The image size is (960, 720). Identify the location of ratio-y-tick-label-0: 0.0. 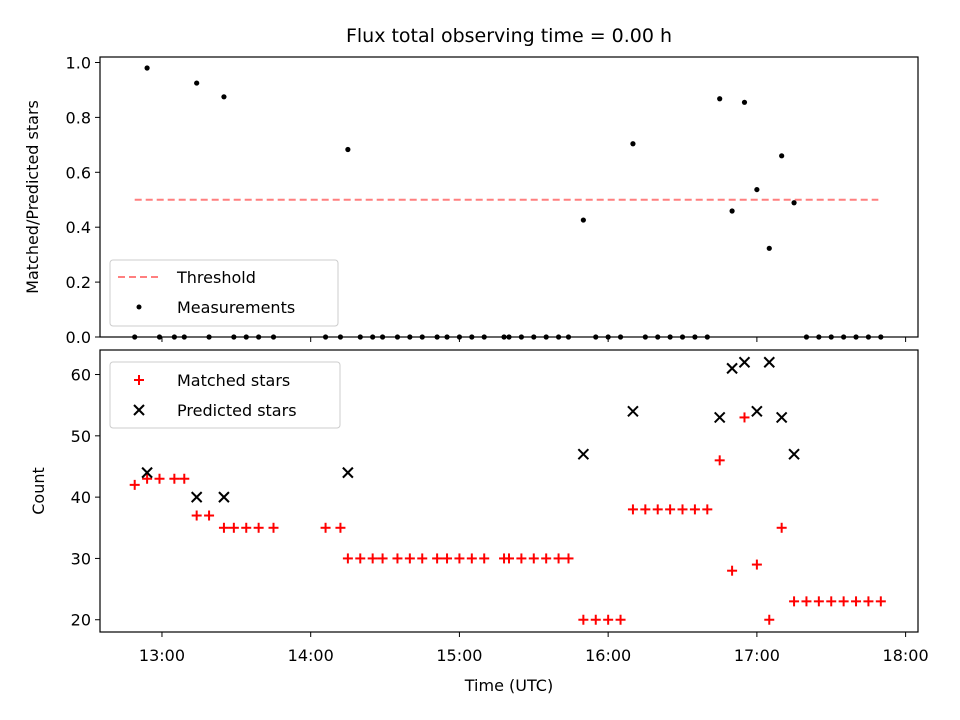
(78, 337).